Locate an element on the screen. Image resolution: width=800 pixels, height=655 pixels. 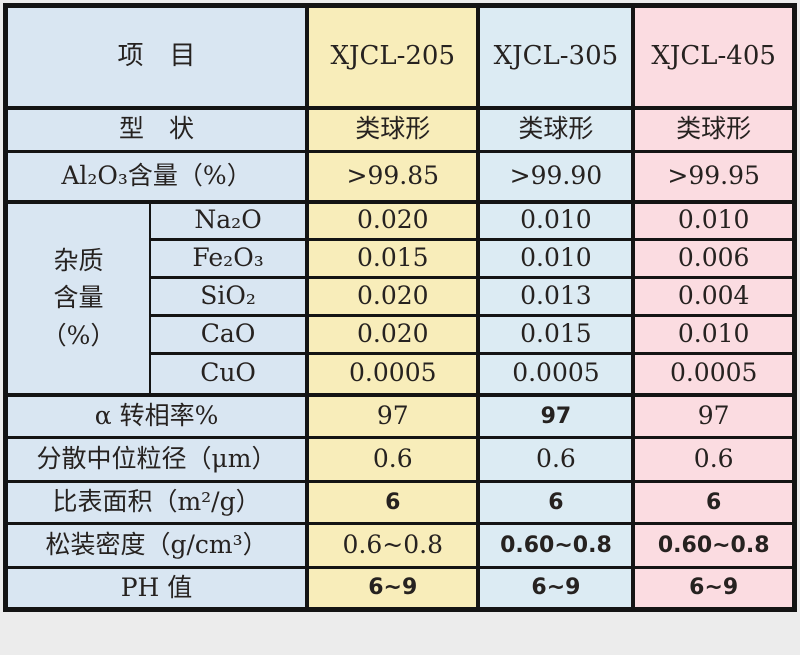
row-label-fe2o3: Fe₂O₃ is located at coordinates (229, 258).